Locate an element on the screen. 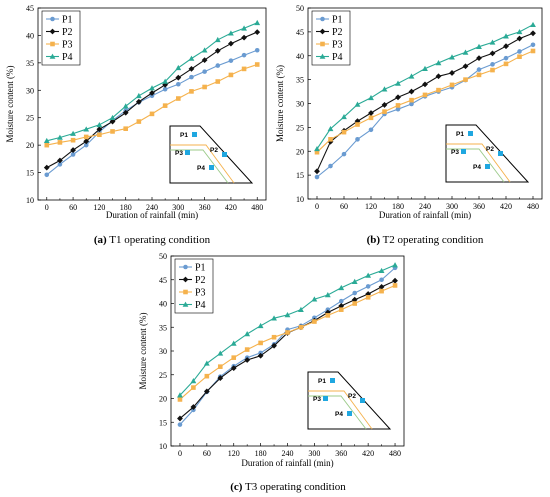 The width and height of the screenshot is (550, 497). series-p2 is located at coordinates (152, 100).